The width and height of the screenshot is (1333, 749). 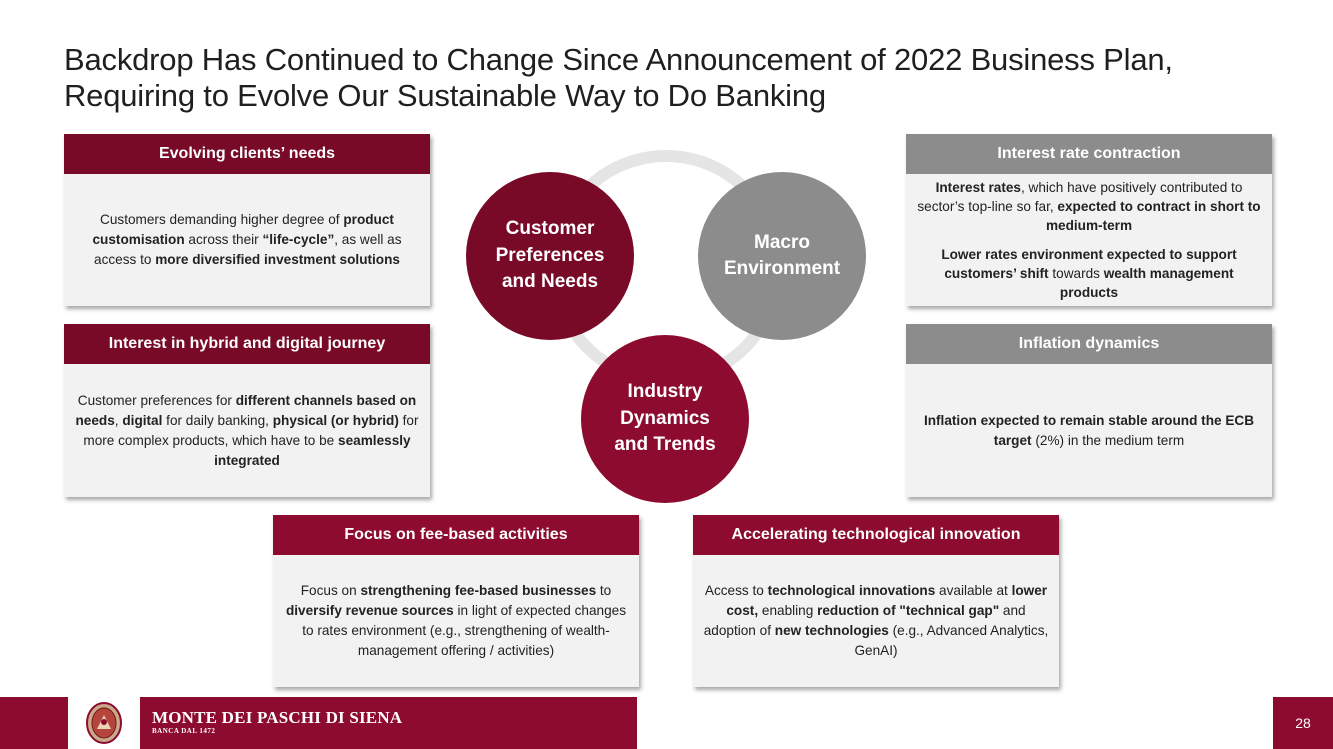 I want to click on brand-name: MONTE DEI PASCHI DI SIENA, so click(x=277, y=717).